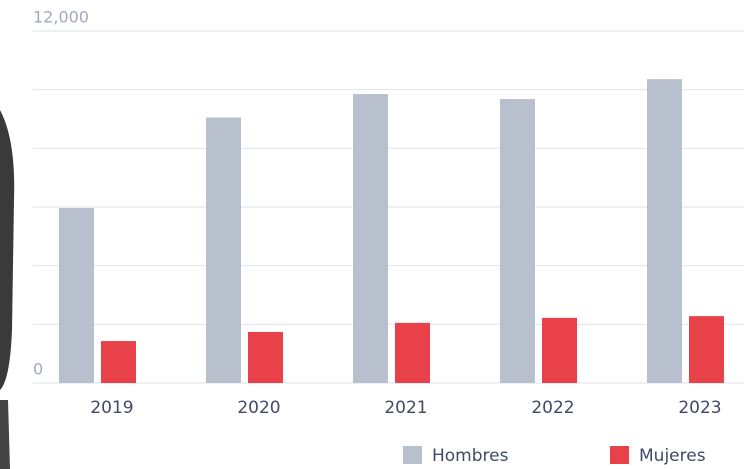 This screenshot has height=469, width=744. Describe the element at coordinates (111, 408) in the screenshot. I see `x-tick-label: 2019` at that location.